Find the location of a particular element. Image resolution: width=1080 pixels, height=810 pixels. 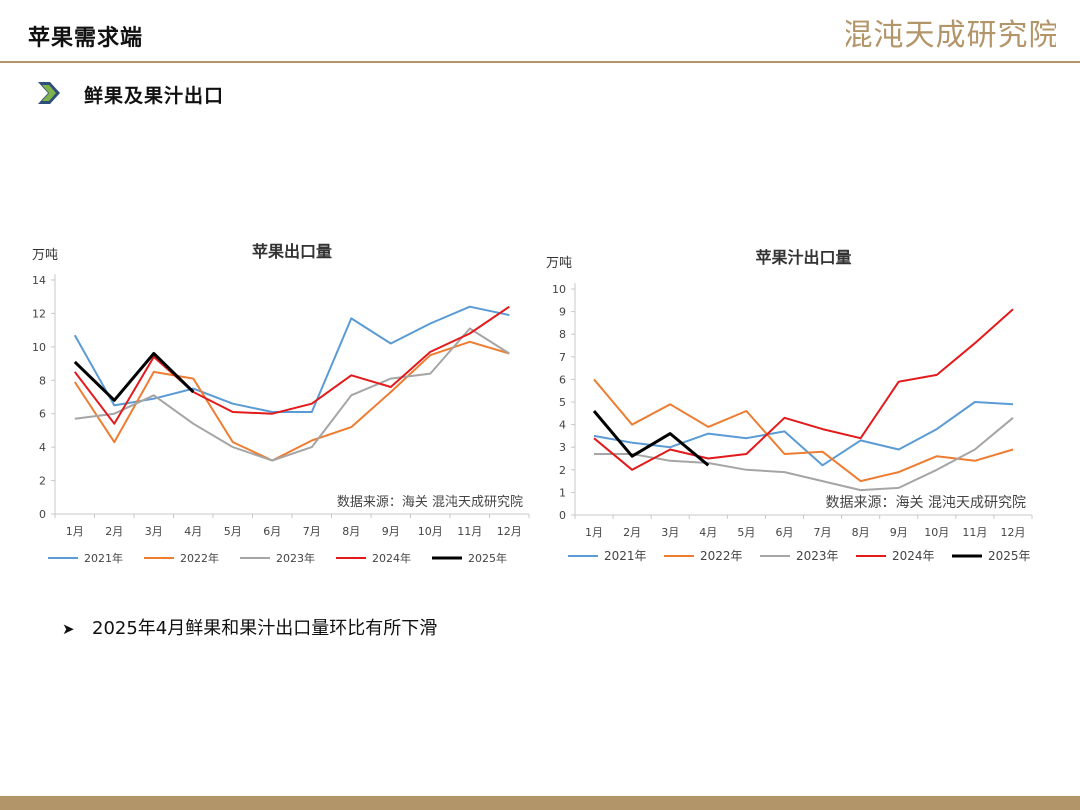

chart1-y-tick-label: 0 is located at coordinates (562, 515).